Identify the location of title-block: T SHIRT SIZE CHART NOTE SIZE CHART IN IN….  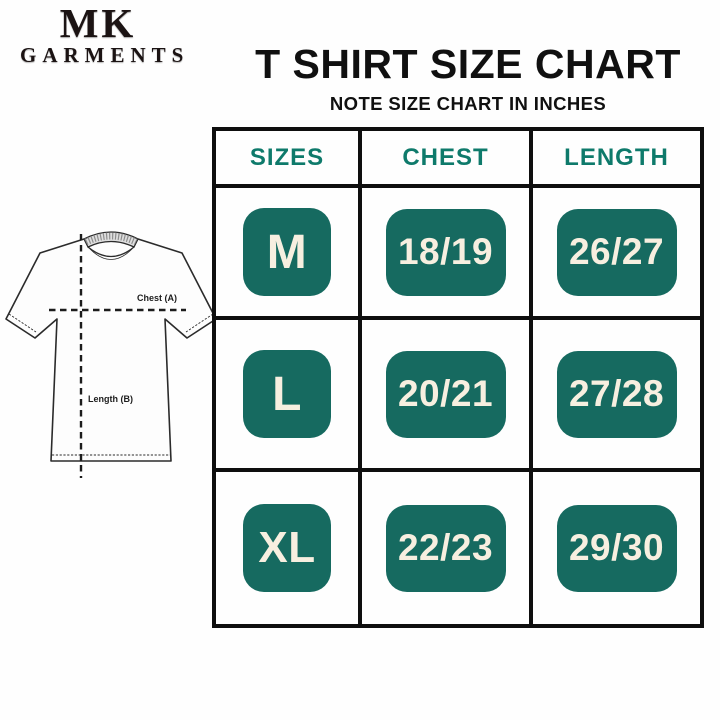
(468, 78).